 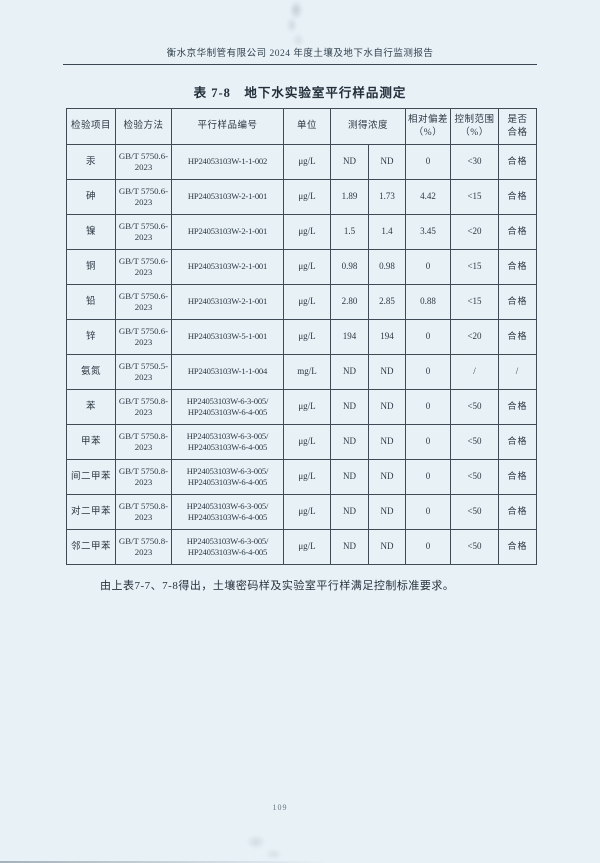 What do you see at coordinates (349, 337) in the screenshot?
I see `cell-value1: 194` at bounding box center [349, 337].